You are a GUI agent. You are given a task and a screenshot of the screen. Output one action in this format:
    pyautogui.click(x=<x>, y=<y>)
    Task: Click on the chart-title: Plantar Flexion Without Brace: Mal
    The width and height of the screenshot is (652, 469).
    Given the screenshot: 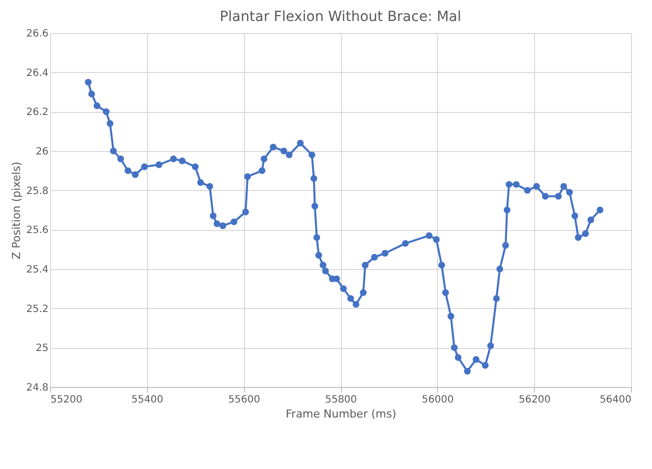 What is the action you would take?
    pyautogui.click(x=341, y=17)
    